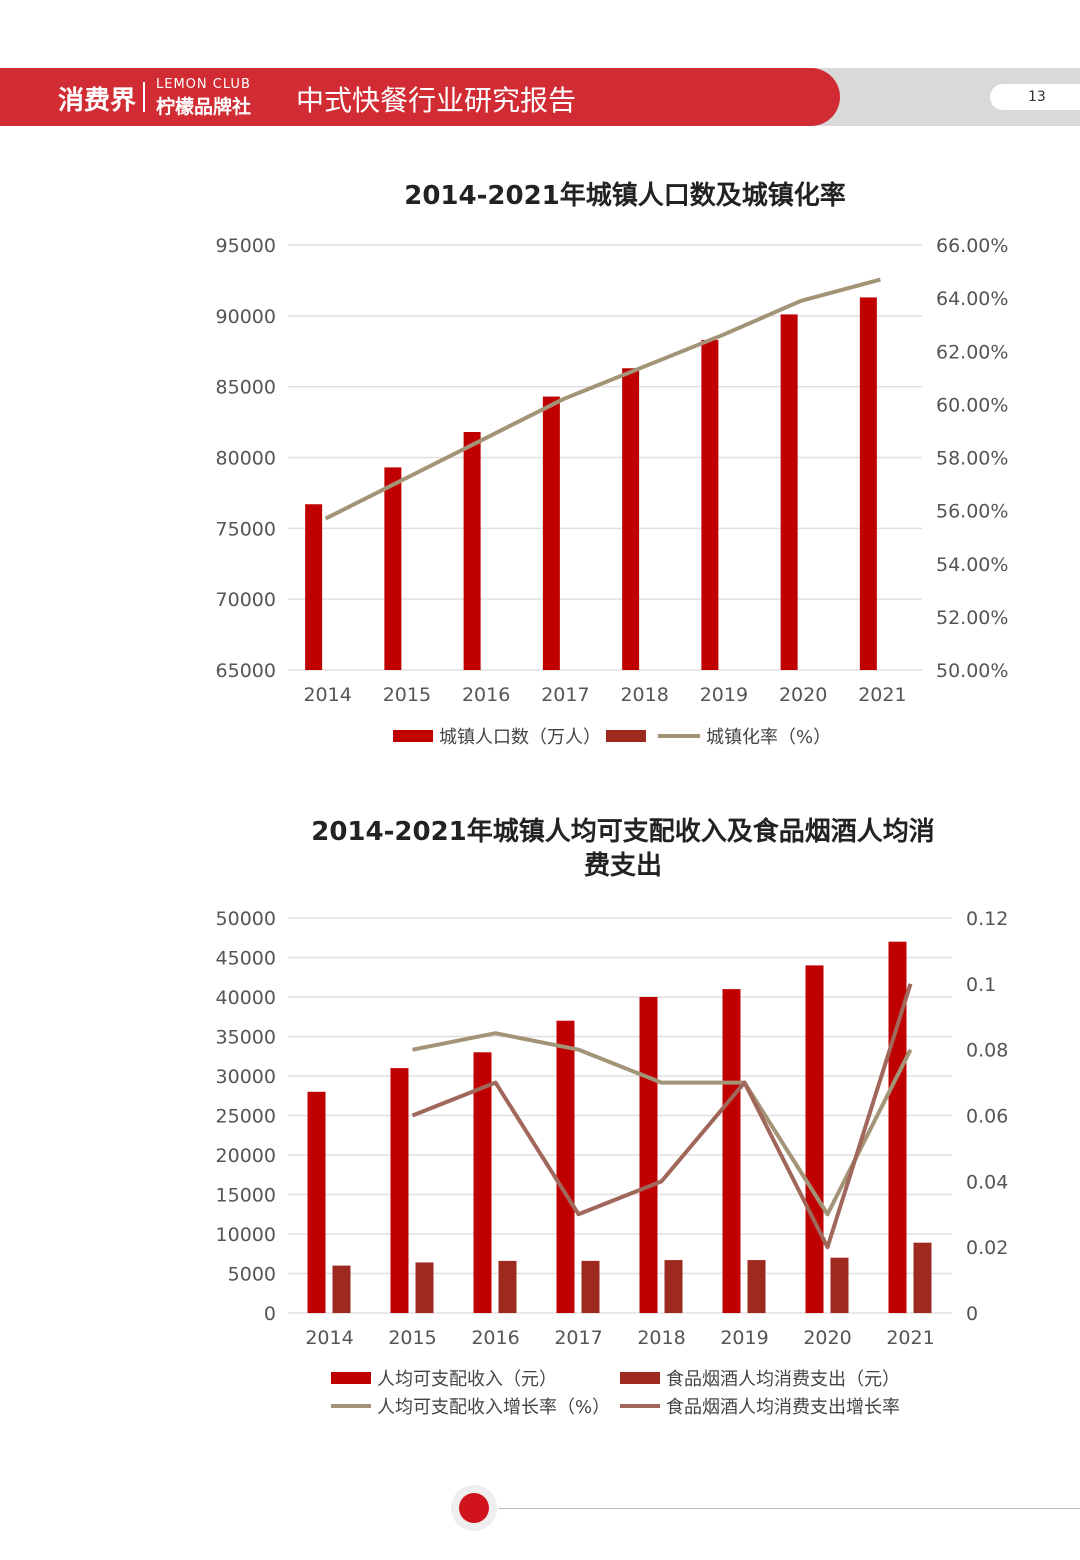 This screenshot has width=1080, height=1560. Describe the element at coordinates (474, 1508) in the screenshot. I see `footer-dot-icon` at that location.